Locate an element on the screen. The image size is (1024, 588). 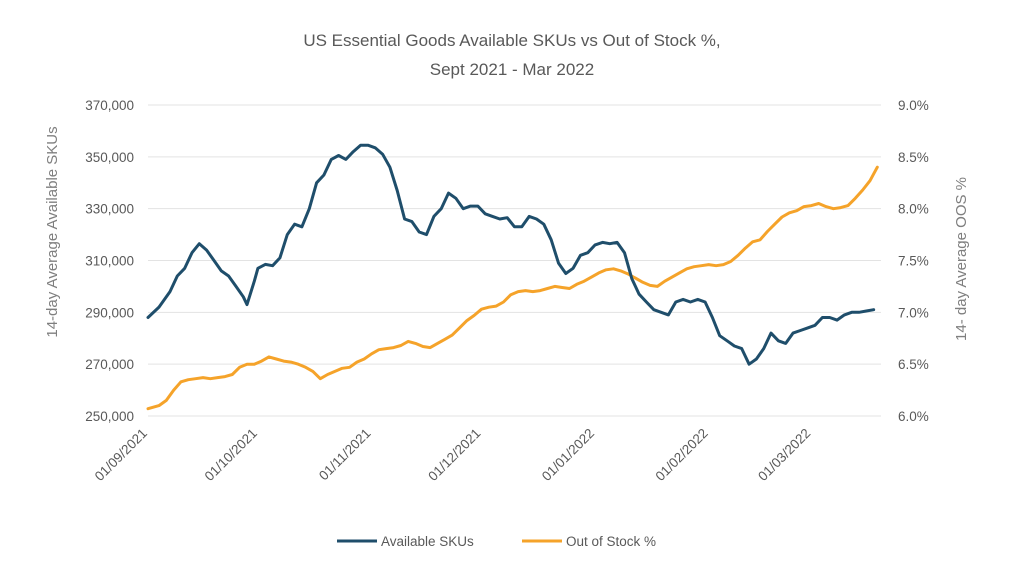
legend: Available SKUs Out of Stock % is located at coordinates (496, 541).